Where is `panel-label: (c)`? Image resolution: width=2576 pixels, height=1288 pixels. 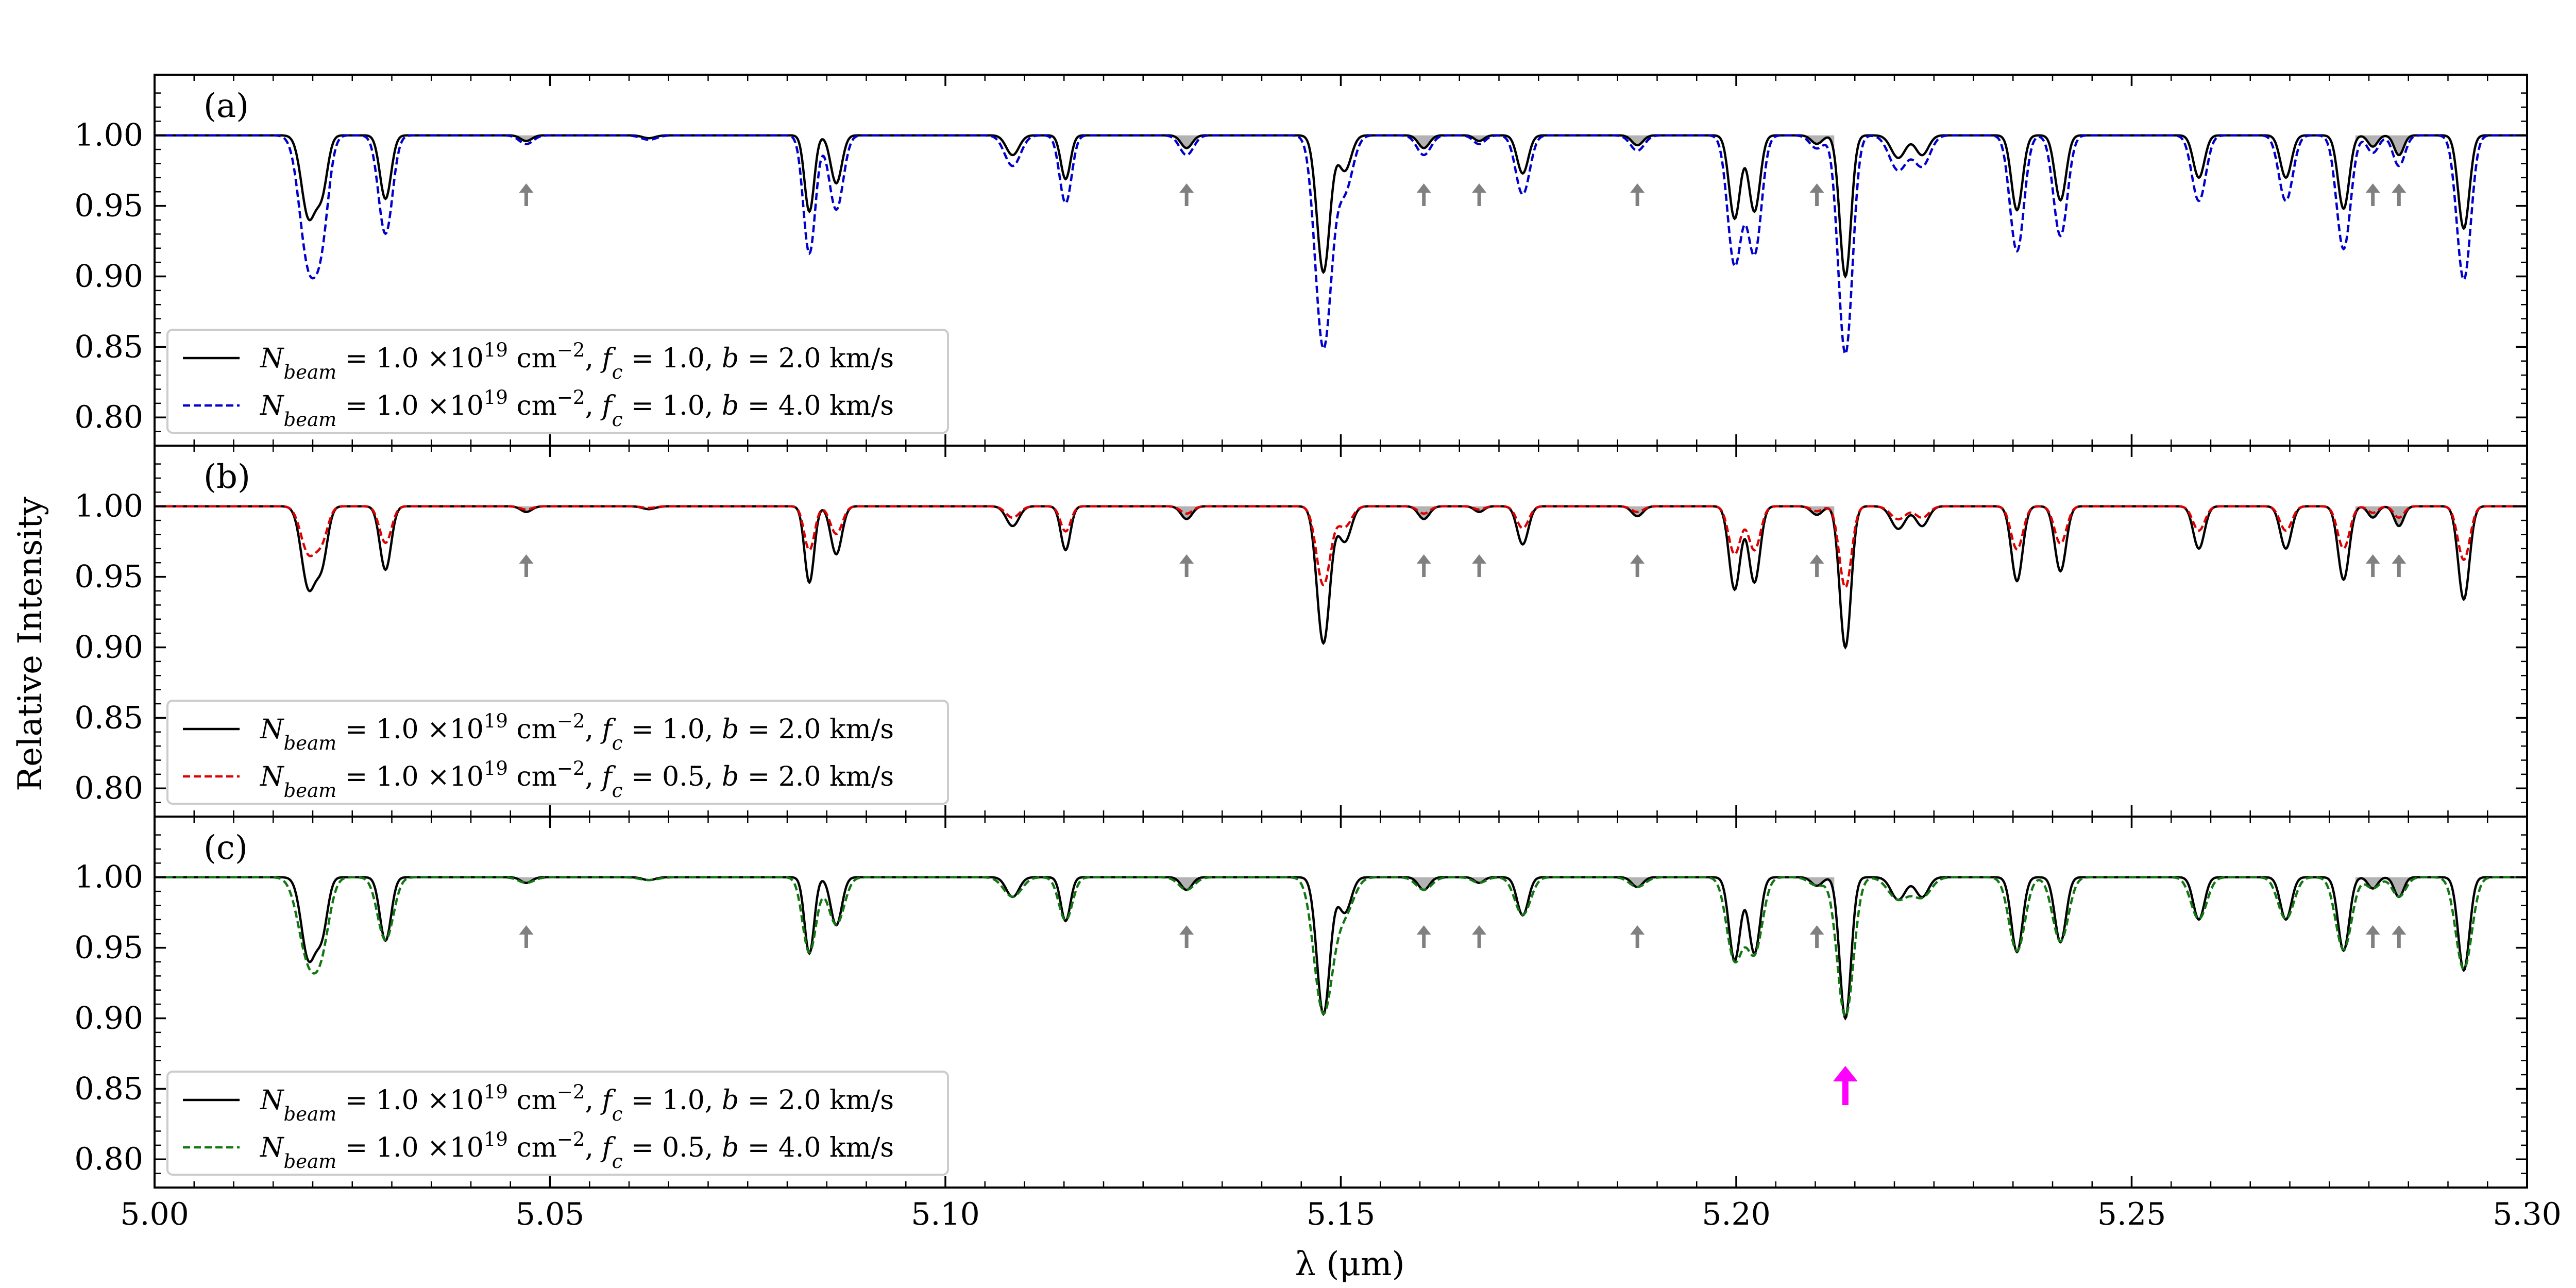 panel-label: (c) is located at coordinates (226, 848).